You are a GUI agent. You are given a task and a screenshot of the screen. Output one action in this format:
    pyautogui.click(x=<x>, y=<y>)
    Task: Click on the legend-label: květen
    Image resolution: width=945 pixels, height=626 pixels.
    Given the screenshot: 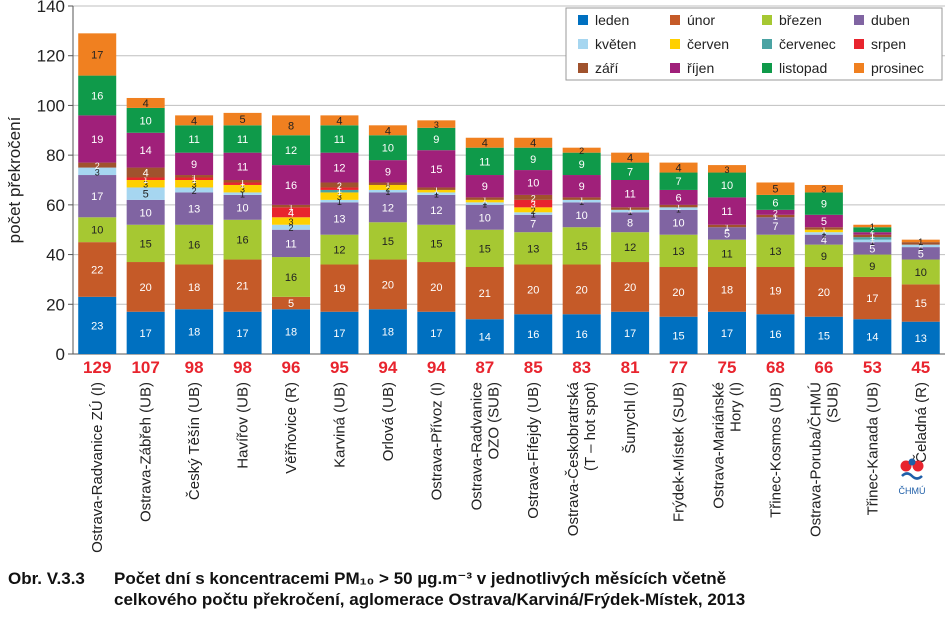 What is the action you would take?
    pyautogui.click(x=615, y=44)
    